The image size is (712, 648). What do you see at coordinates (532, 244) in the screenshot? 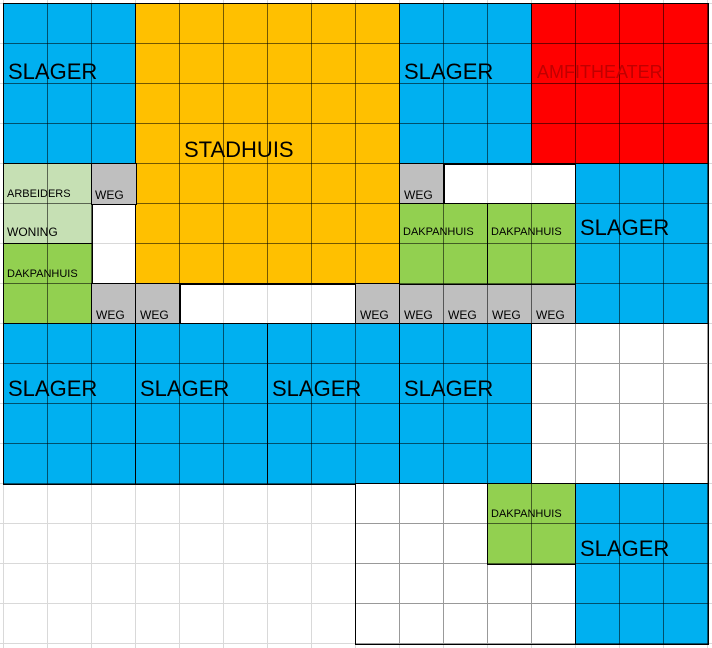
I see `dakpanhuis-block-3: DAKPANHUIS` at bounding box center [532, 244].